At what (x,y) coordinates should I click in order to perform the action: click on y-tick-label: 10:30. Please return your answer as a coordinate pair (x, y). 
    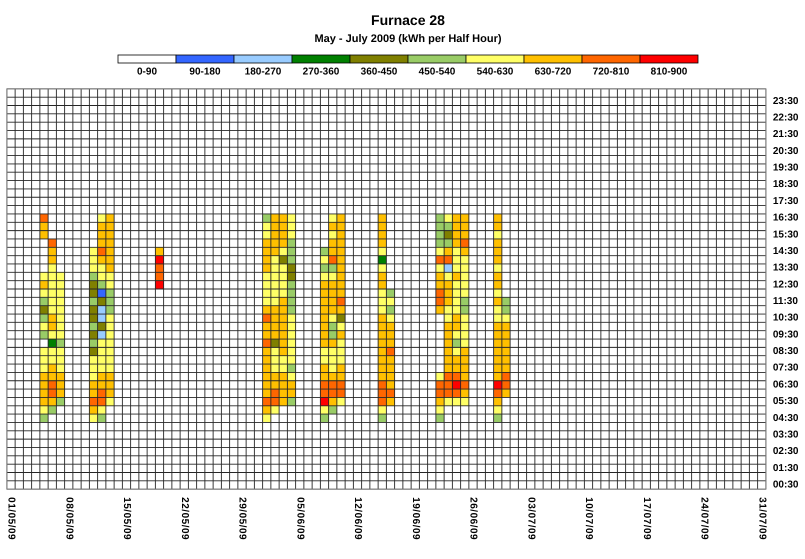
    Looking at the image, I should click on (785, 318).